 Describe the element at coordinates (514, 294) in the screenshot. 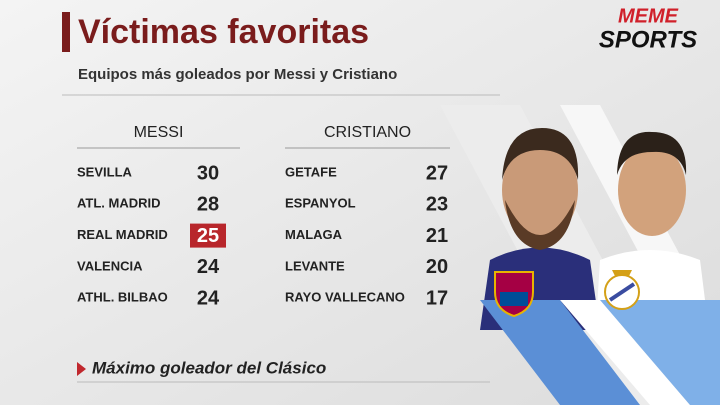

I see `crest-barca` at that location.